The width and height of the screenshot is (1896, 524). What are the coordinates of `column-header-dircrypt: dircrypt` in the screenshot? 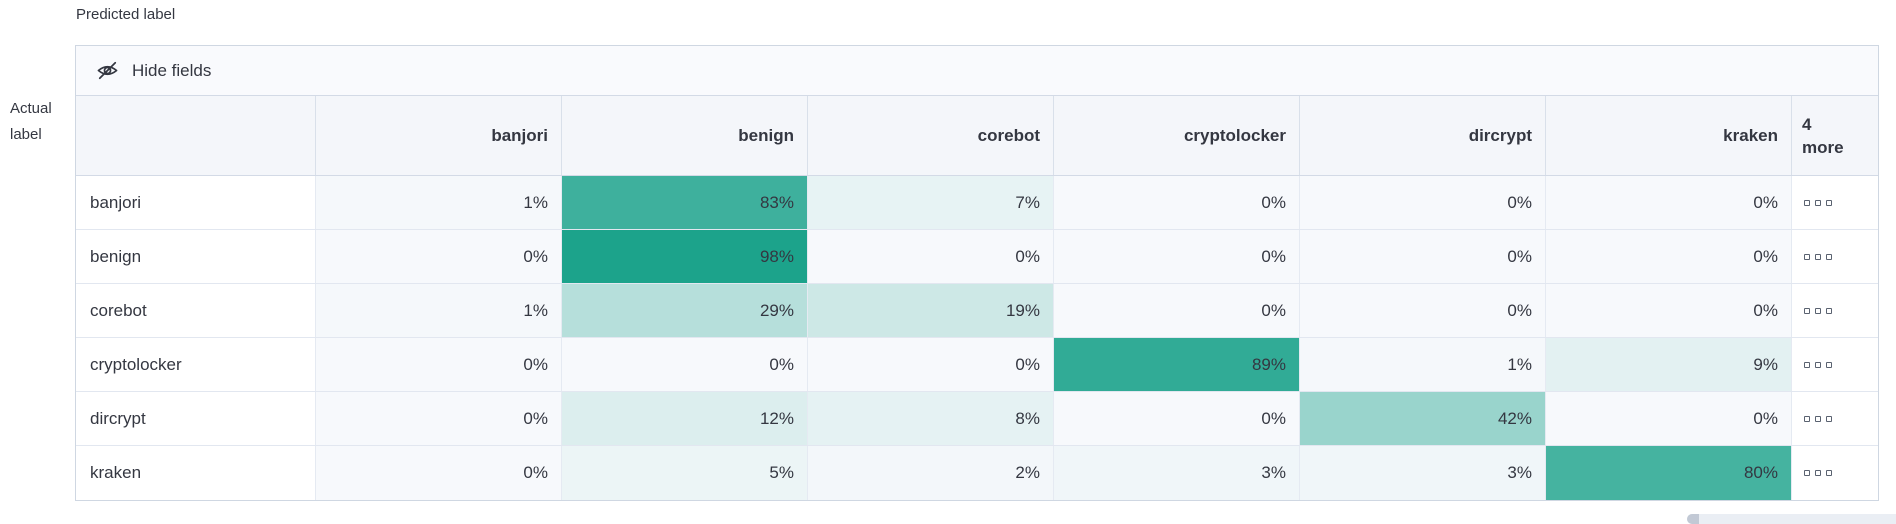 It's located at (1423, 135).